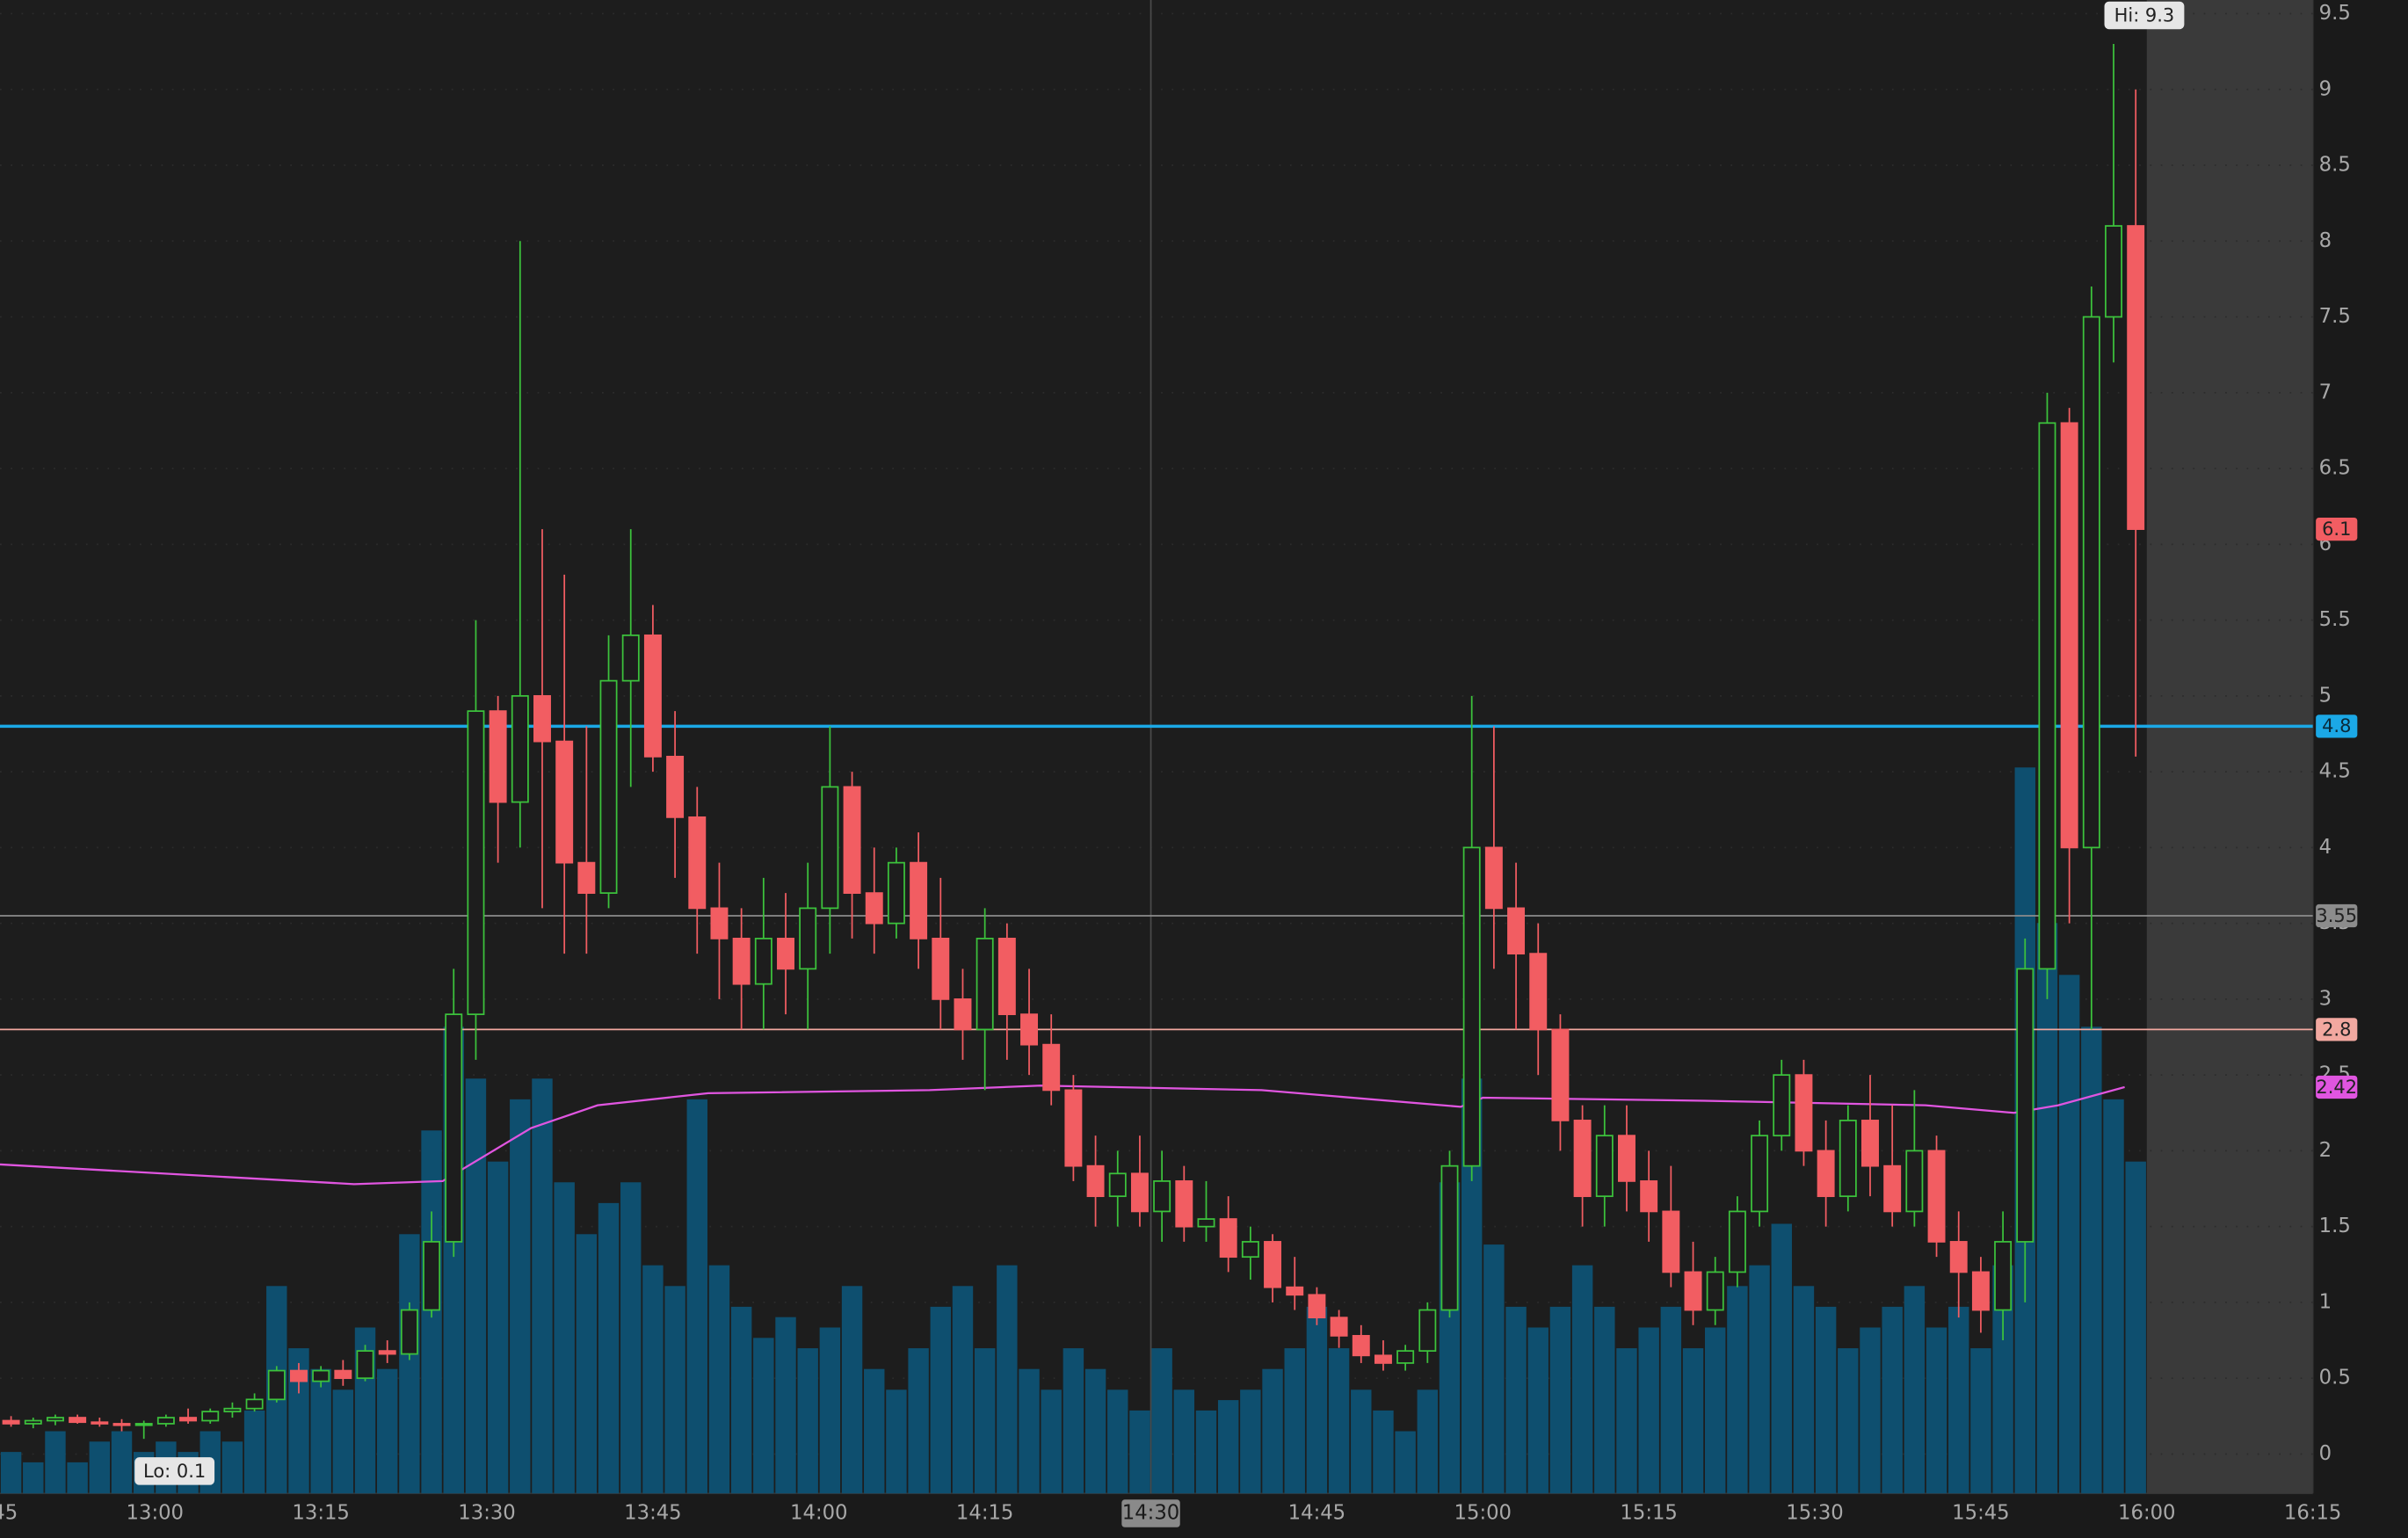  What do you see at coordinates (2335, 1378) in the screenshot?
I see `y-tick-label: 0.5` at bounding box center [2335, 1378].